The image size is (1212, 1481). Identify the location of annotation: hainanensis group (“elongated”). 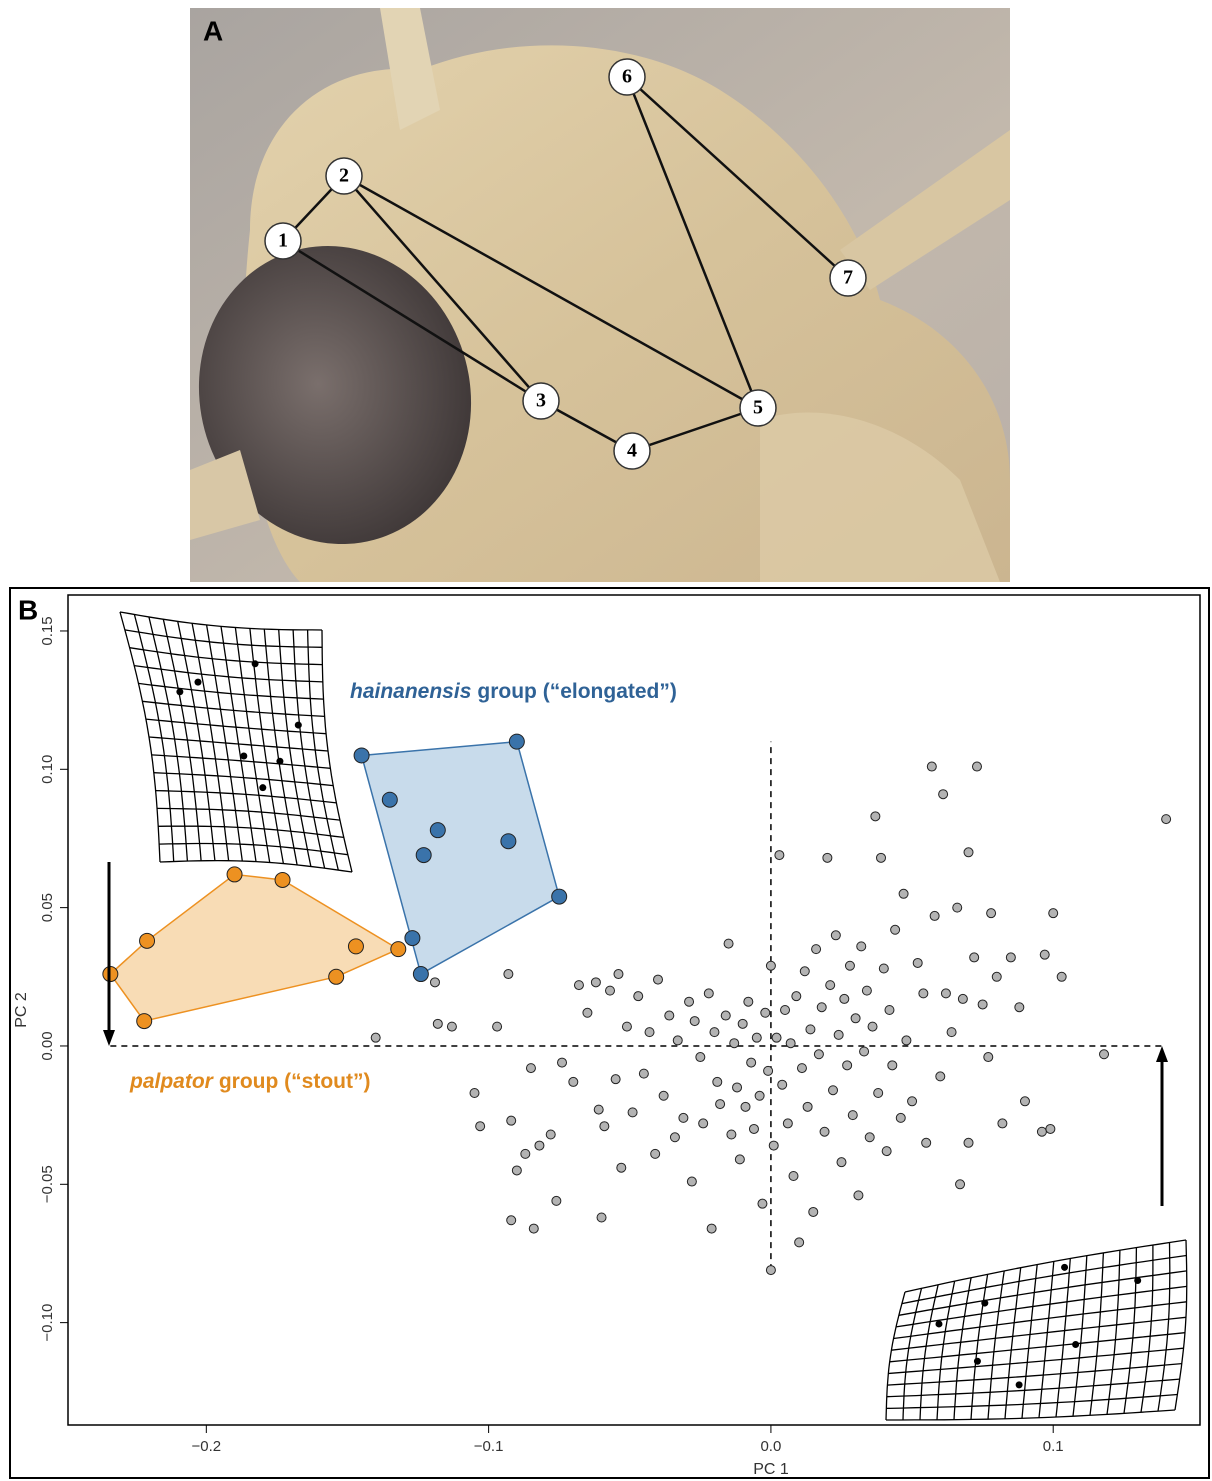
(513, 691).